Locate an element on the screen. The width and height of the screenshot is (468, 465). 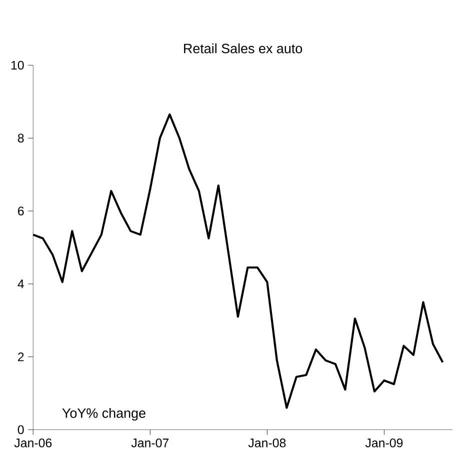
annotation: YoY% change is located at coordinates (104, 414).